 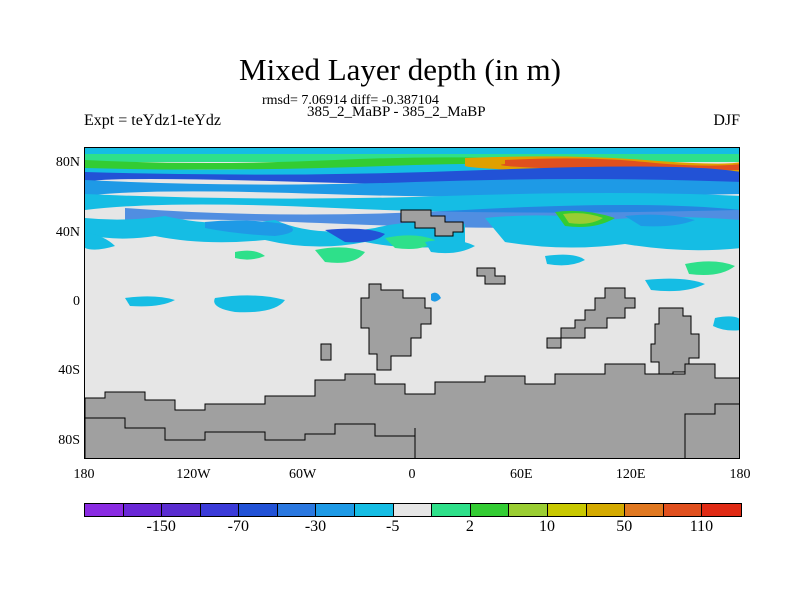 I want to click on map-title: Mixed Layer depth (in m), so click(x=400, y=69).